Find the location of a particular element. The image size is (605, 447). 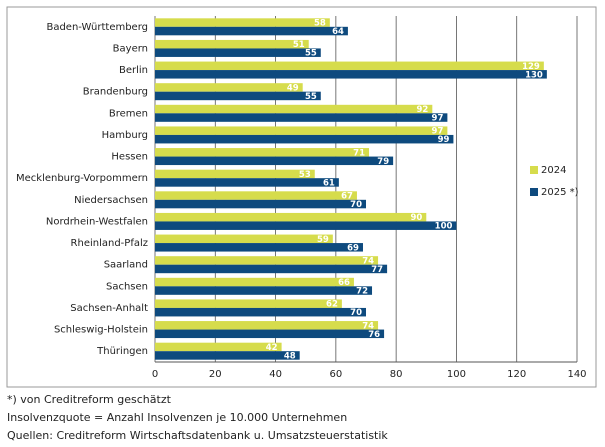

legend-label: 2024 is located at coordinates (553, 170).